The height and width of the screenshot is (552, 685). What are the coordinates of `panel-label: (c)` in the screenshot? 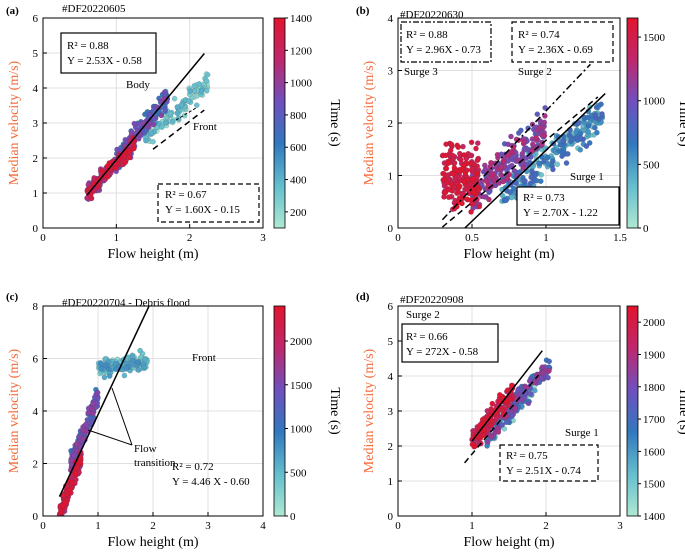 It's located at (12, 297).